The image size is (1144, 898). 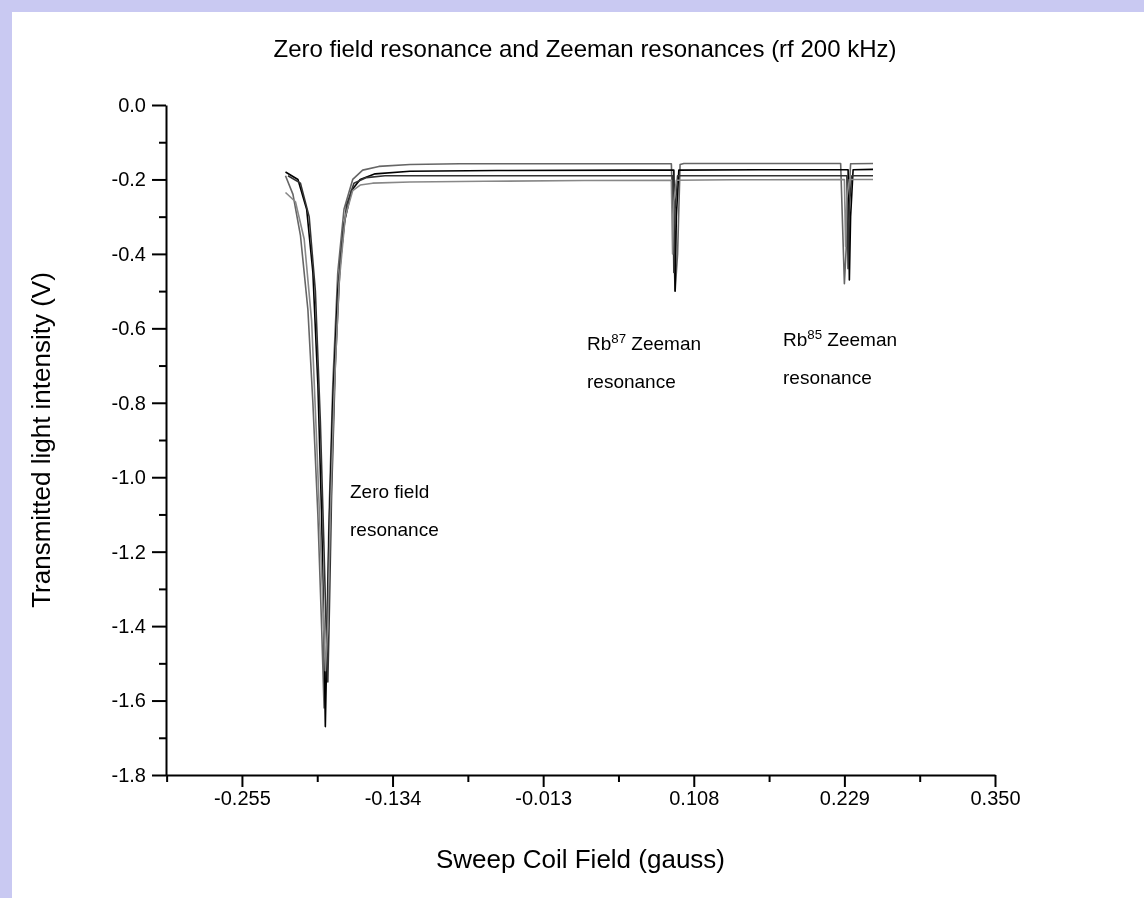 I want to click on y-tick-label: -0.8, so click(x=128, y=402).